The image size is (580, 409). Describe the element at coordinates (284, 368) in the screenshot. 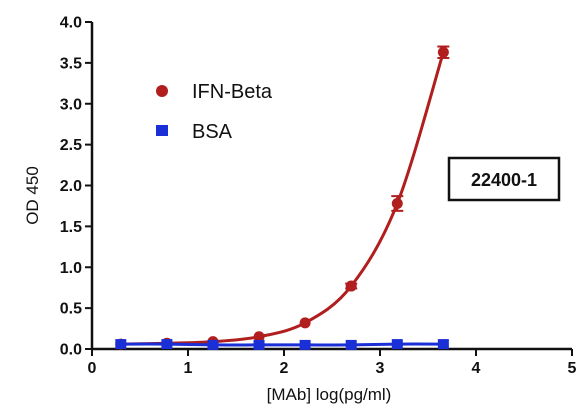

I see `x-tick-label: 2` at that location.